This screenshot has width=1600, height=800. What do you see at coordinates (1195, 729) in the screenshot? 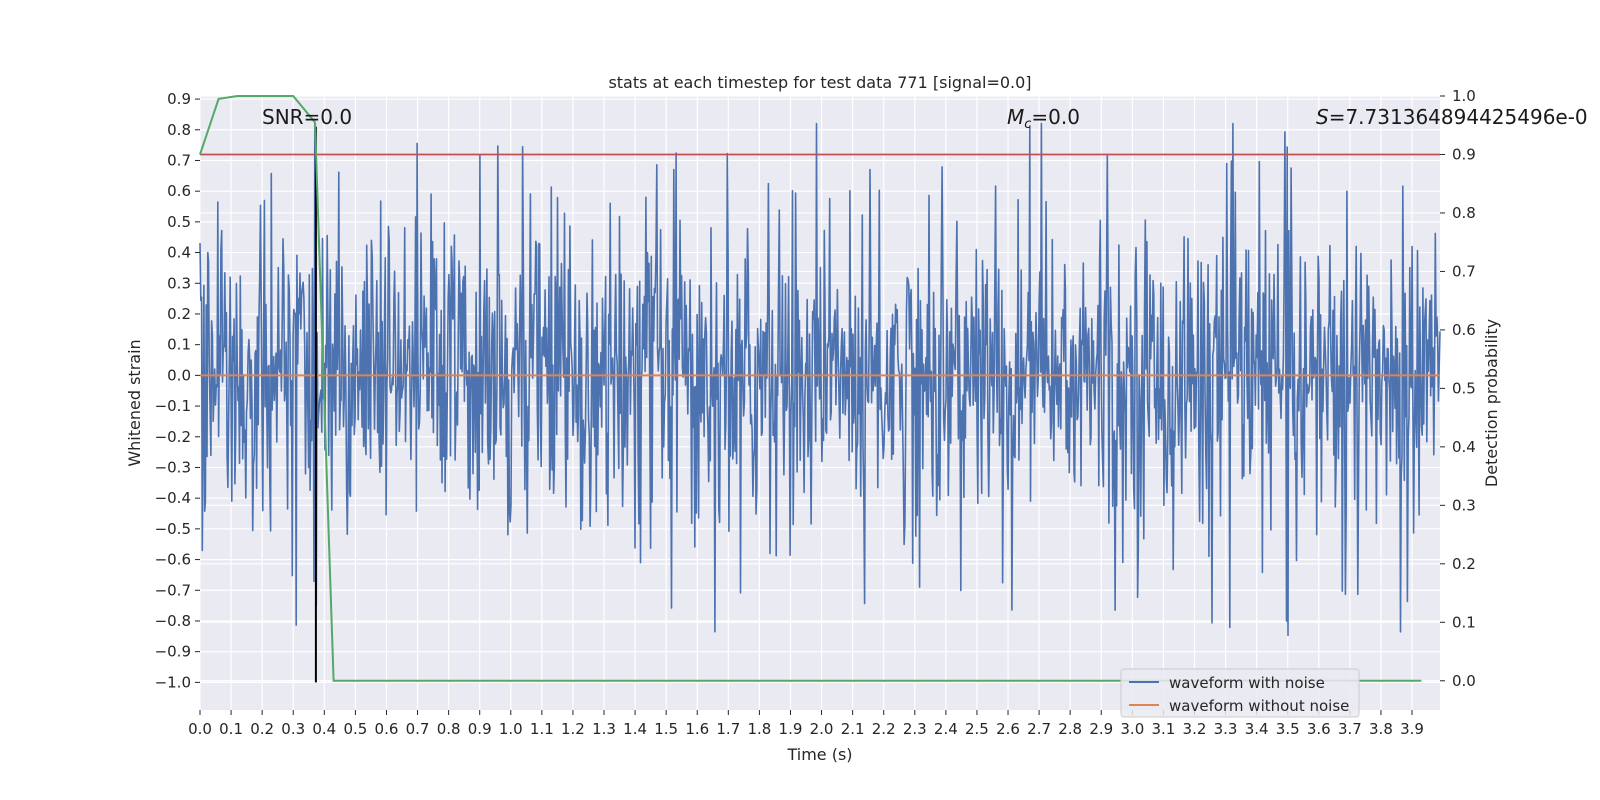
I see `x-tick-label: 3.2` at bounding box center [1195, 729].